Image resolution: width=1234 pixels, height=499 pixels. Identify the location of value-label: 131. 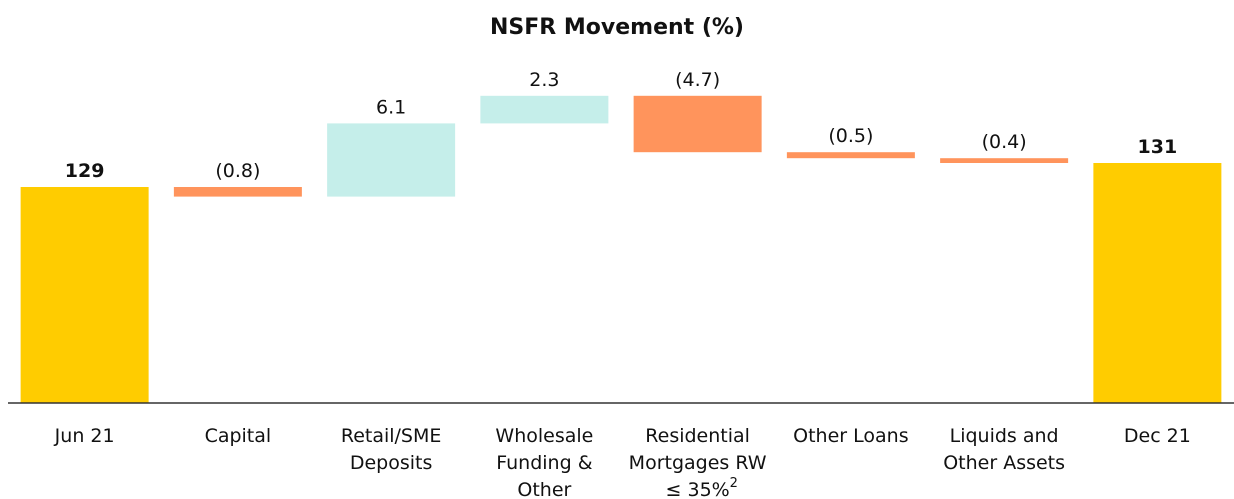
(1158, 147).